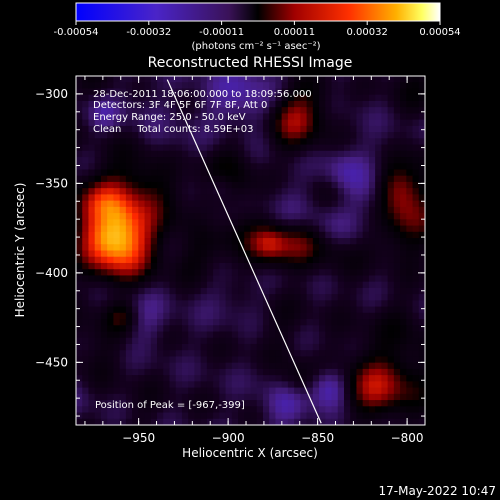  I want to click on peak-position-label: Position of Peak = [-967,-399], so click(170, 405).